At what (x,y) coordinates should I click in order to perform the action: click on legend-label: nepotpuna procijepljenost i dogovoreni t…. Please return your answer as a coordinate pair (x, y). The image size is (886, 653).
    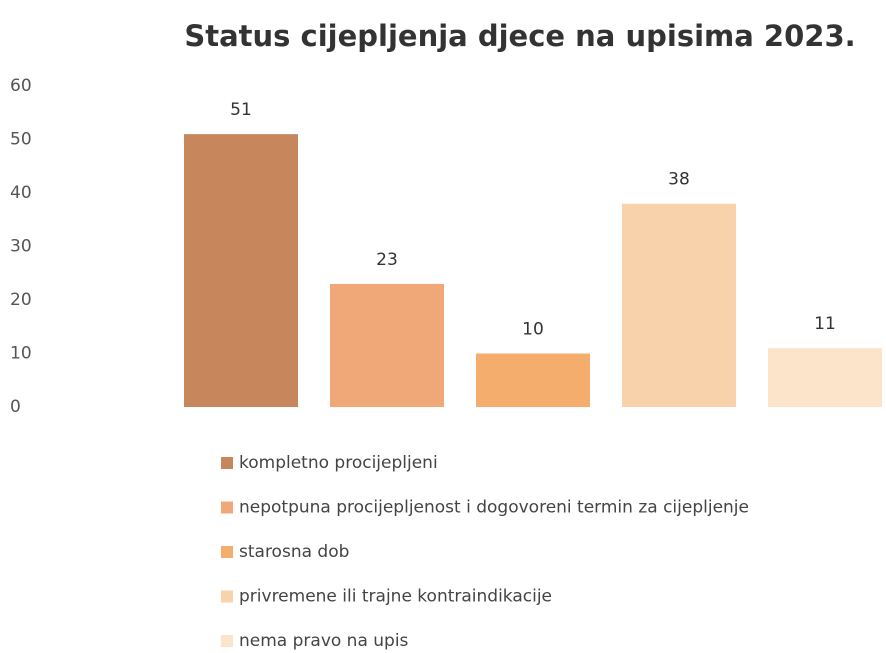
    Looking at the image, I should click on (494, 508).